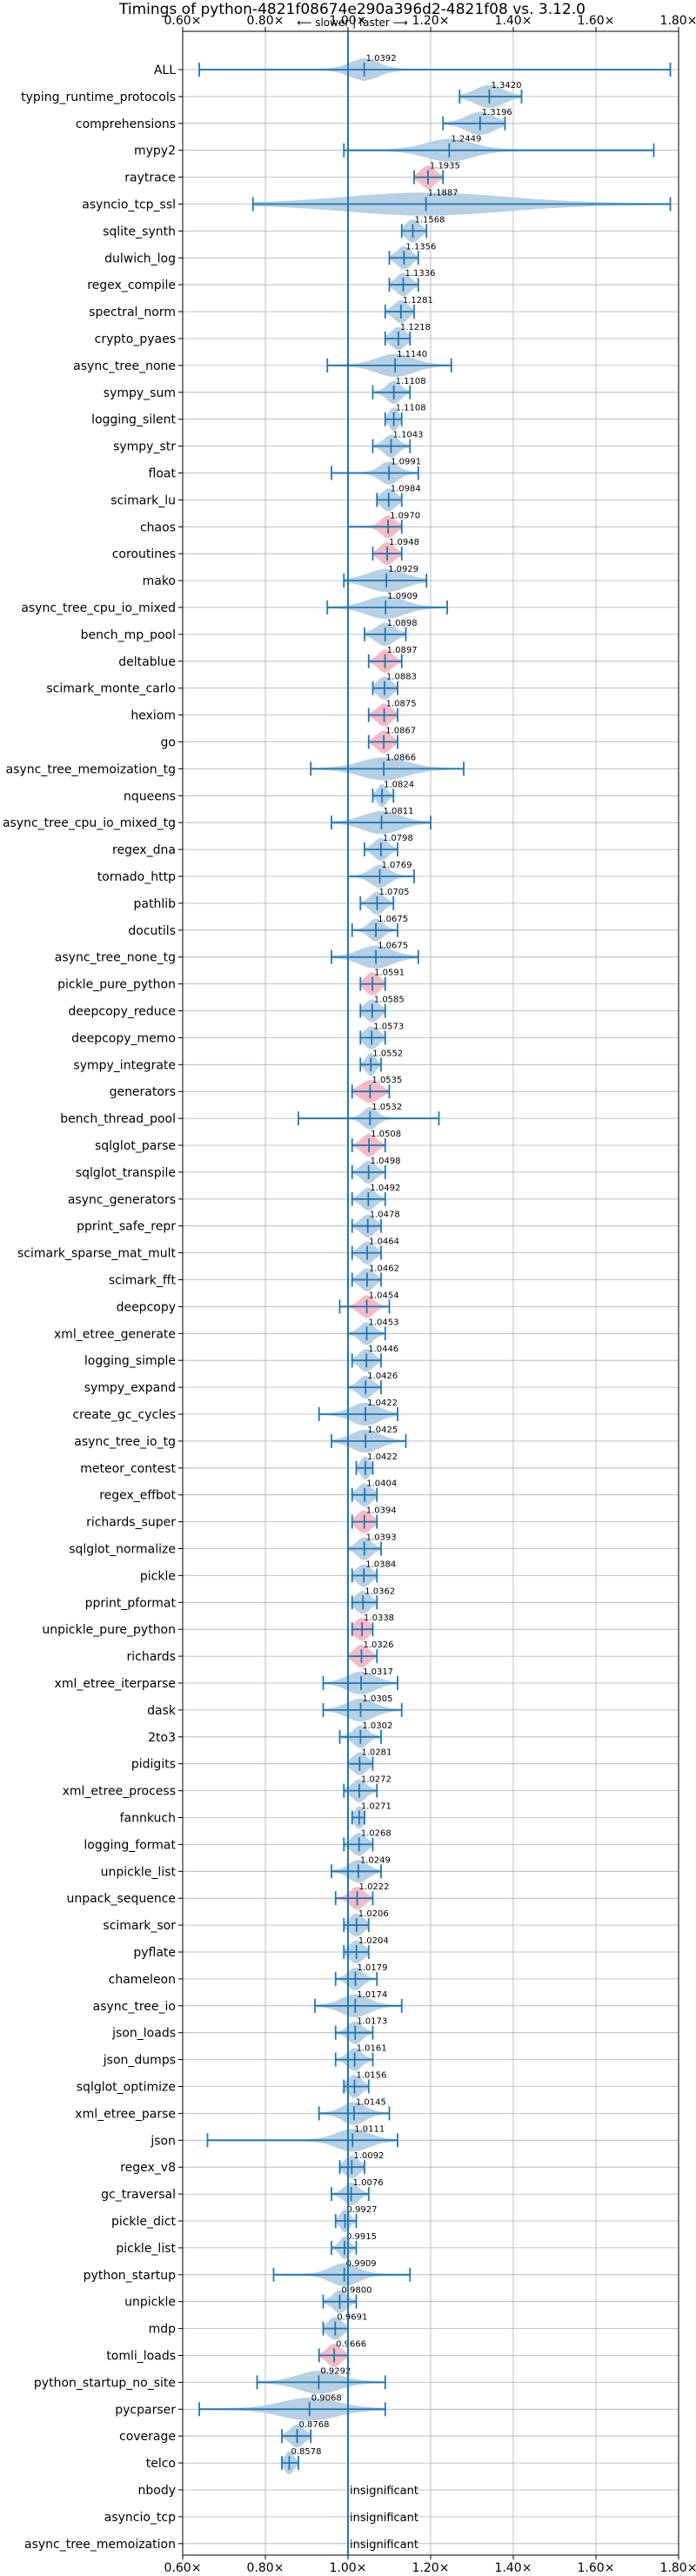 The width and height of the screenshot is (696, 2576). What do you see at coordinates (135, 1146) in the screenshot?
I see `benchmark-label: sqlglot_parse` at bounding box center [135, 1146].